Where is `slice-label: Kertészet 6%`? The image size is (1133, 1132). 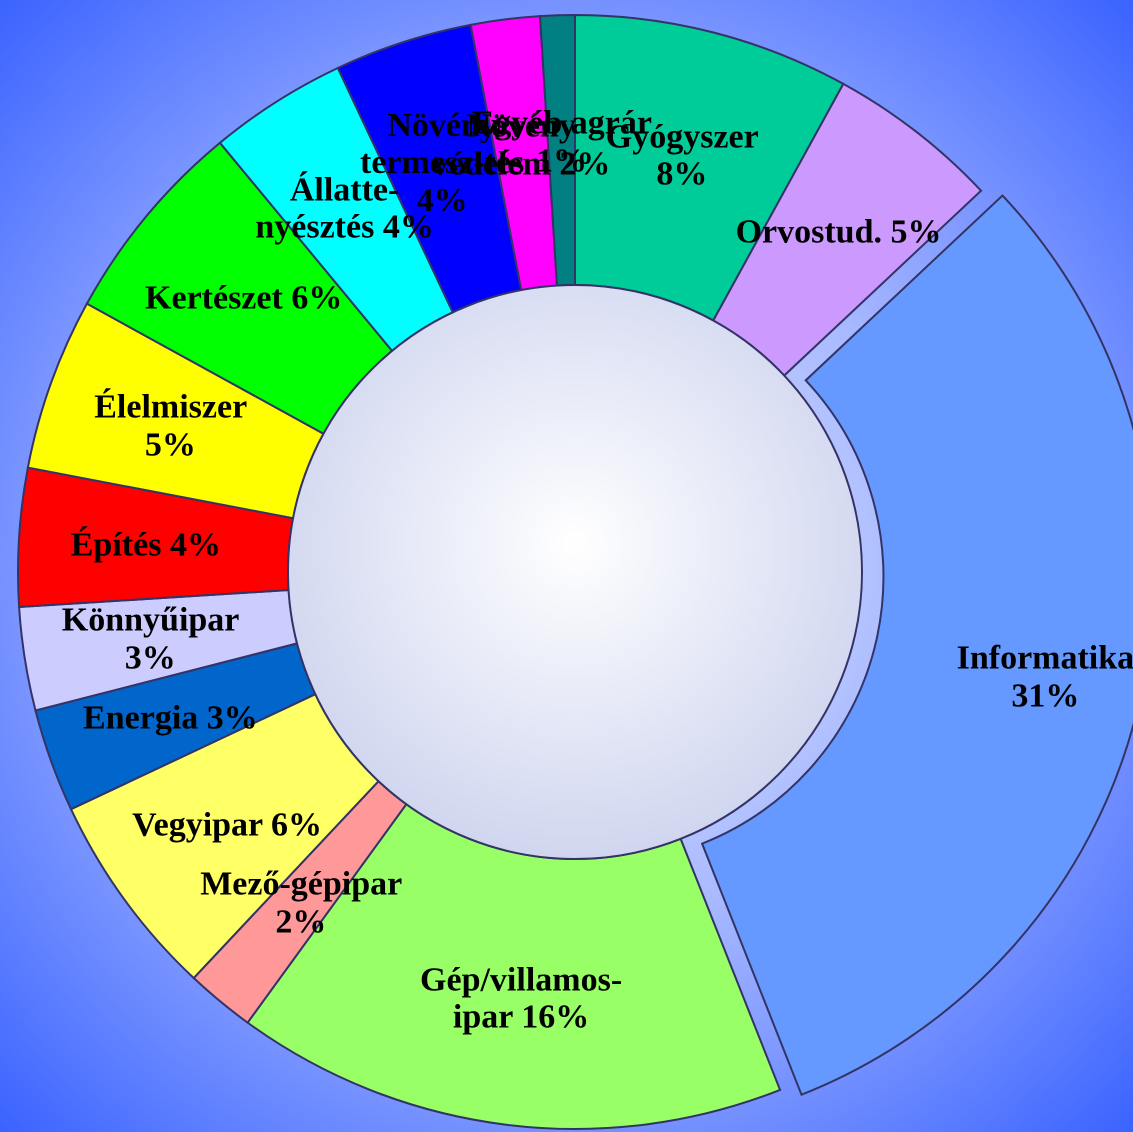
slice-label: Kertészet 6% is located at coordinates (244, 297).